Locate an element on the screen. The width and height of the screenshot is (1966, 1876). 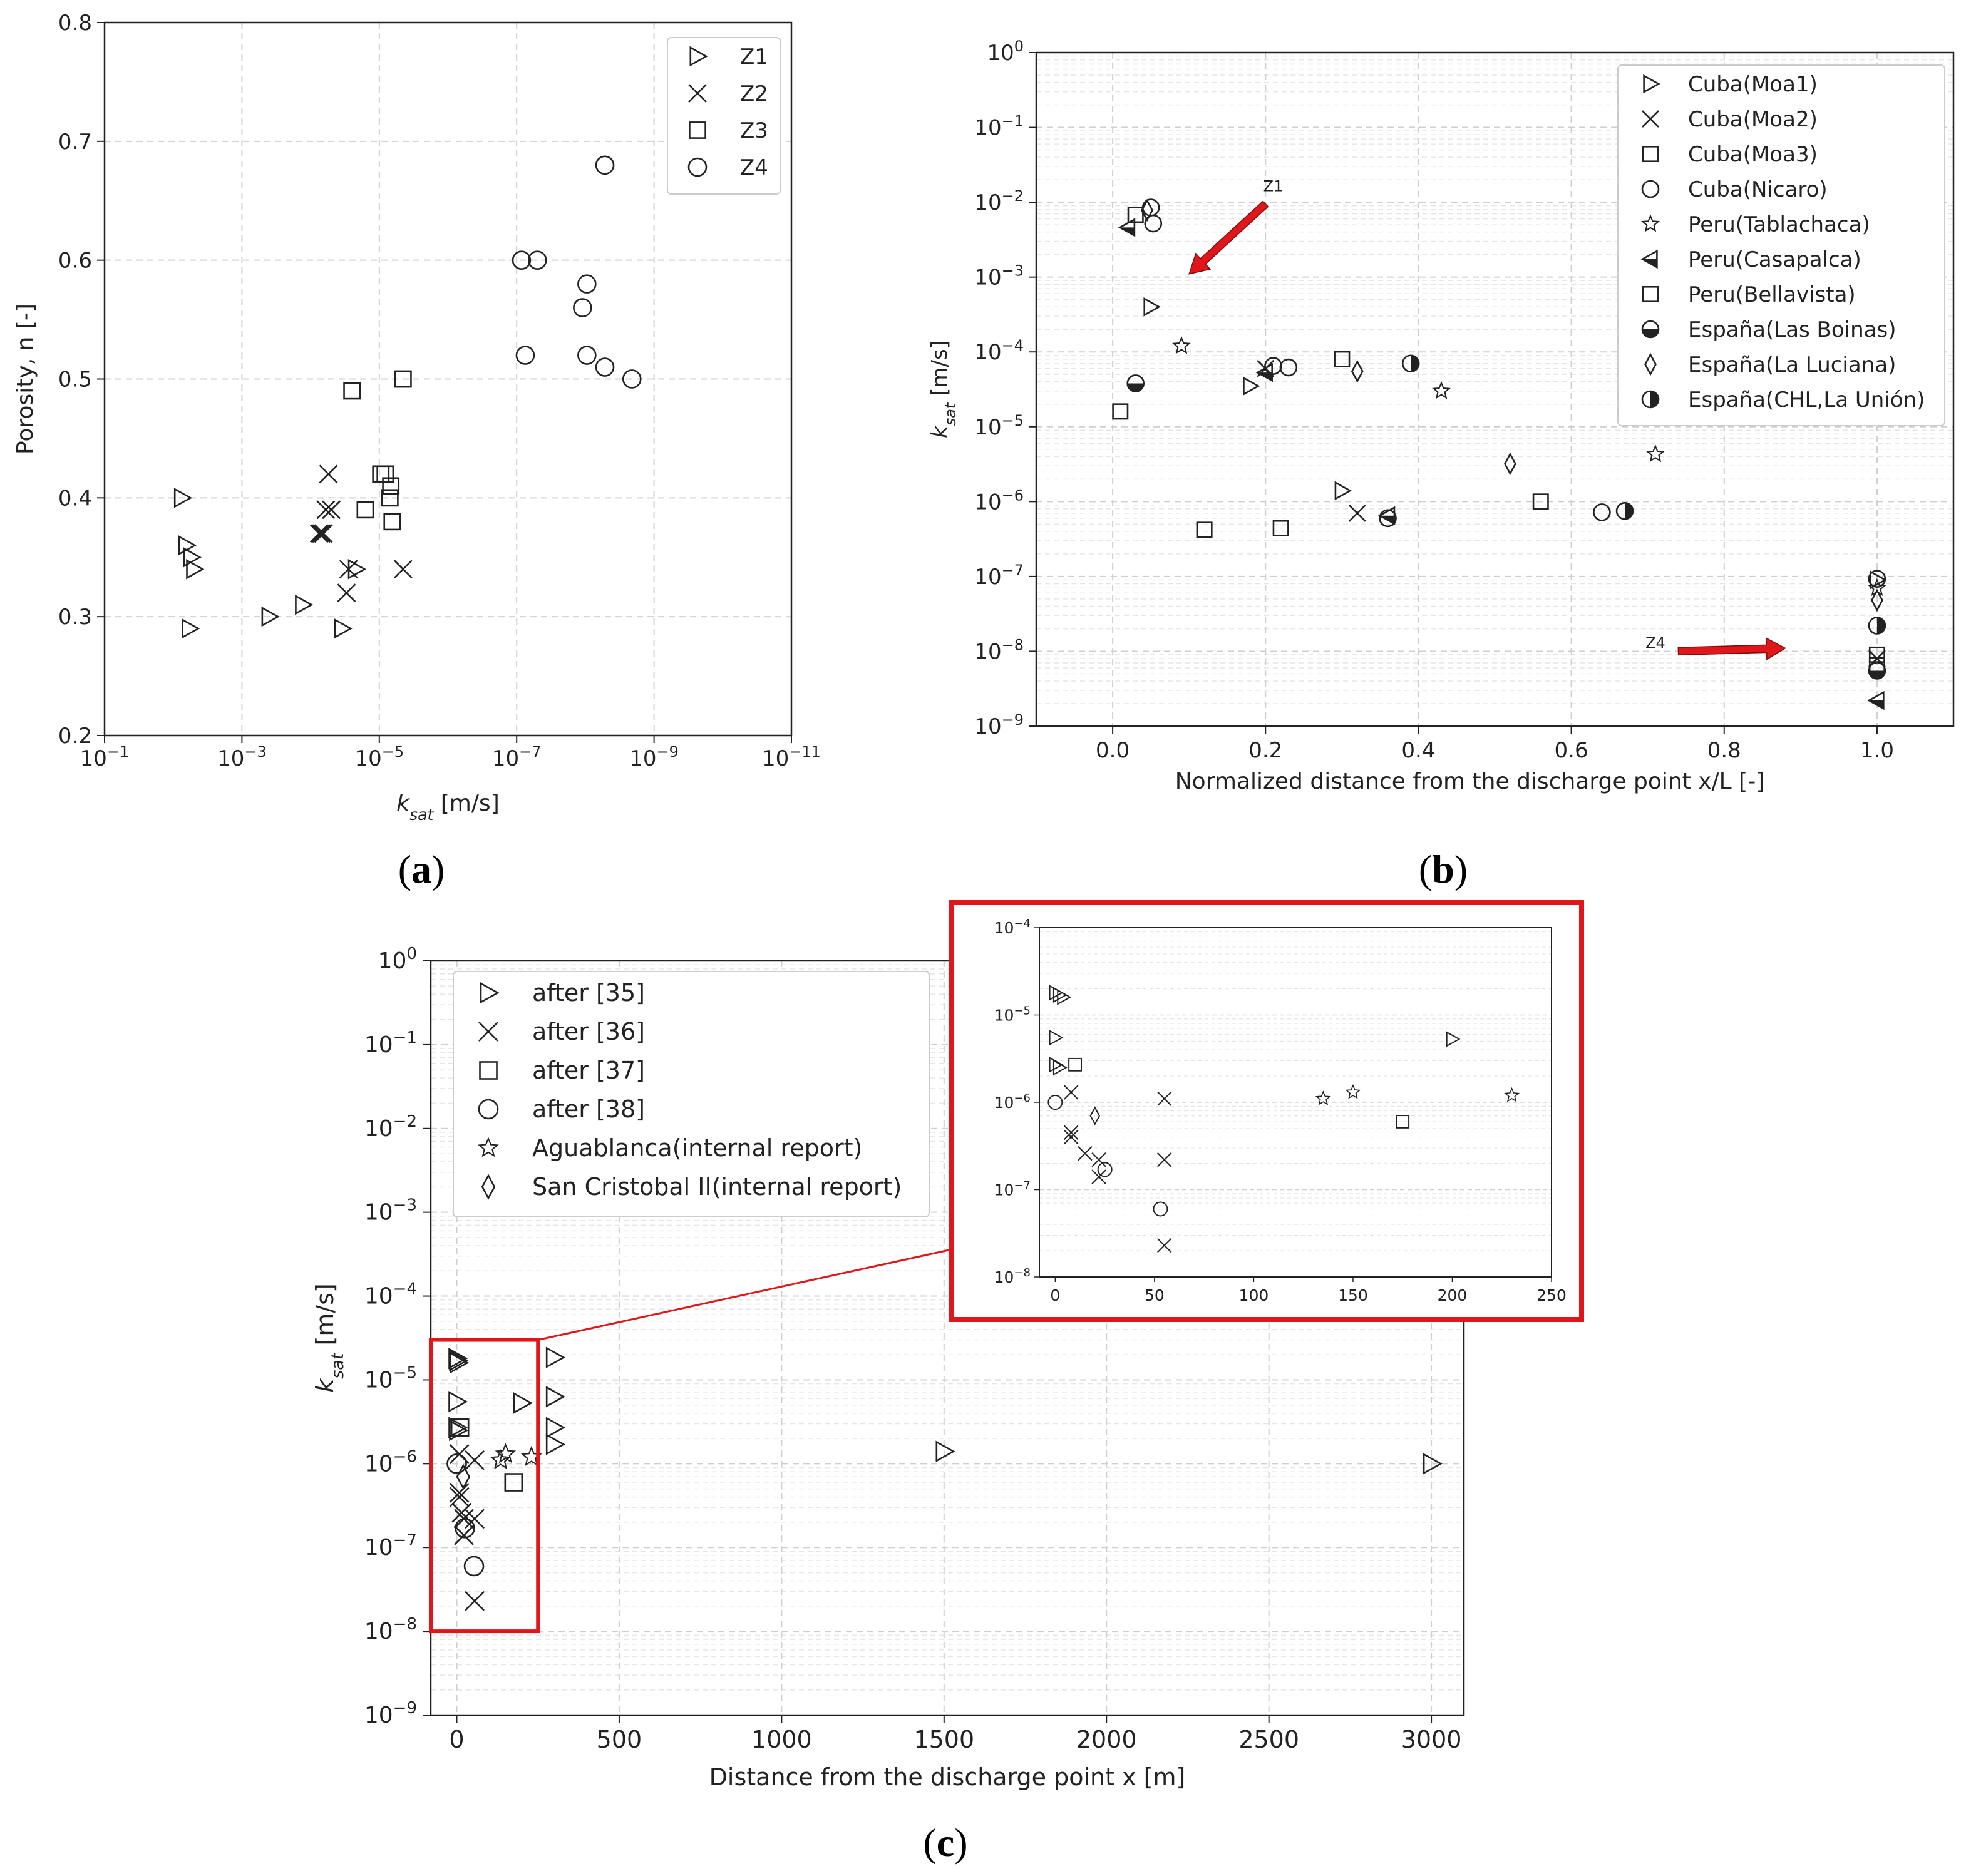
panel-b-legend-label: Cuba(Moa3) is located at coordinates (1753, 154).